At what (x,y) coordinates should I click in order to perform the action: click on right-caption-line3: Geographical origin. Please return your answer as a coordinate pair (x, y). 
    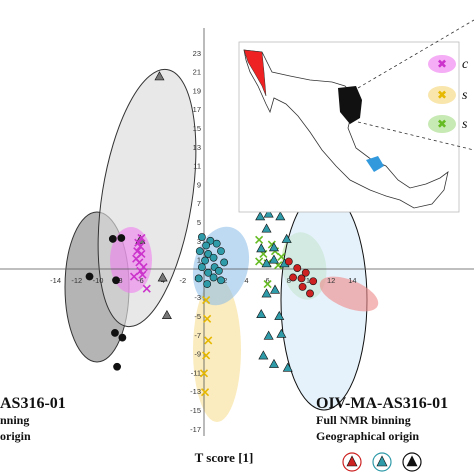
    Looking at the image, I should click on (367, 436).